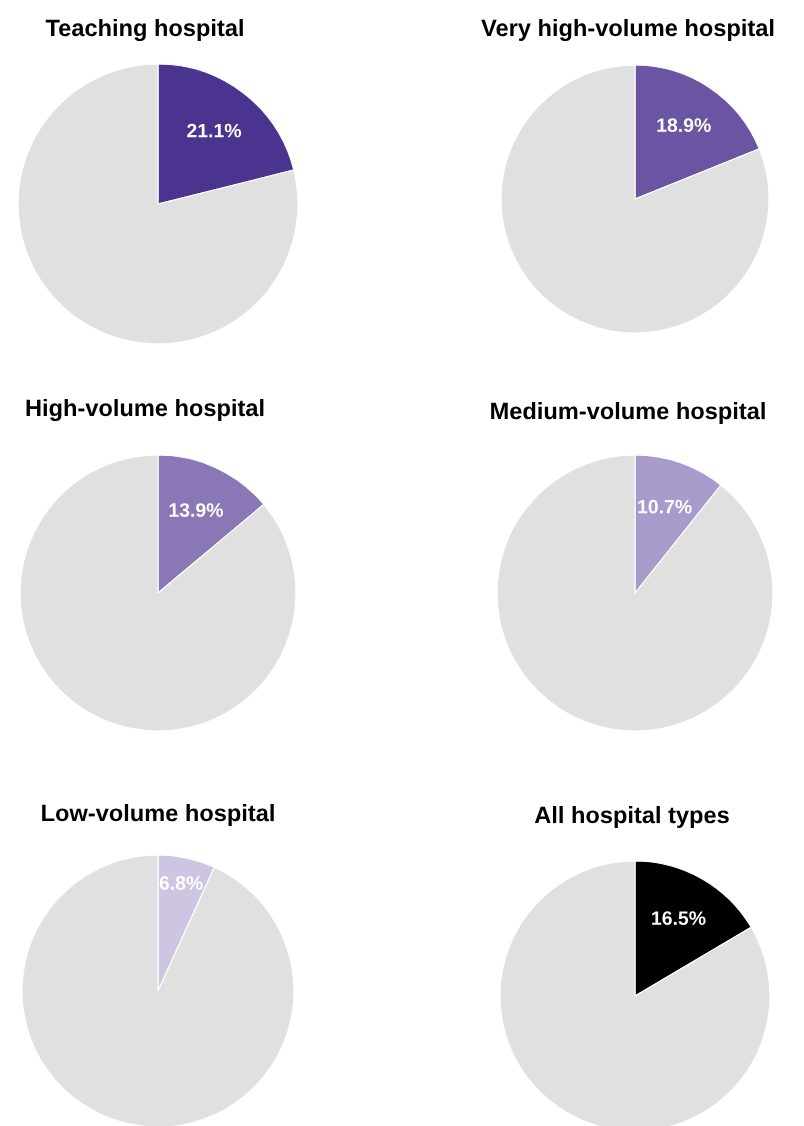 The width and height of the screenshot is (804, 1126). Describe the element at coordinates (158, 815) in the screenshot. I see `chart-title: Low-volume hospital` at that location.